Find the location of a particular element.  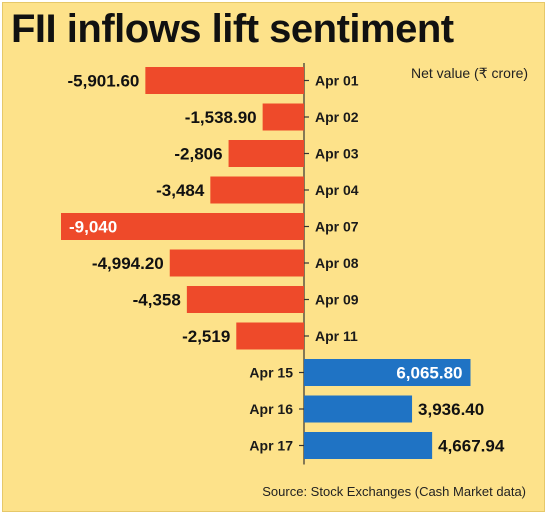

value-label: -5,901.60 is located at coordinates (104, 81).